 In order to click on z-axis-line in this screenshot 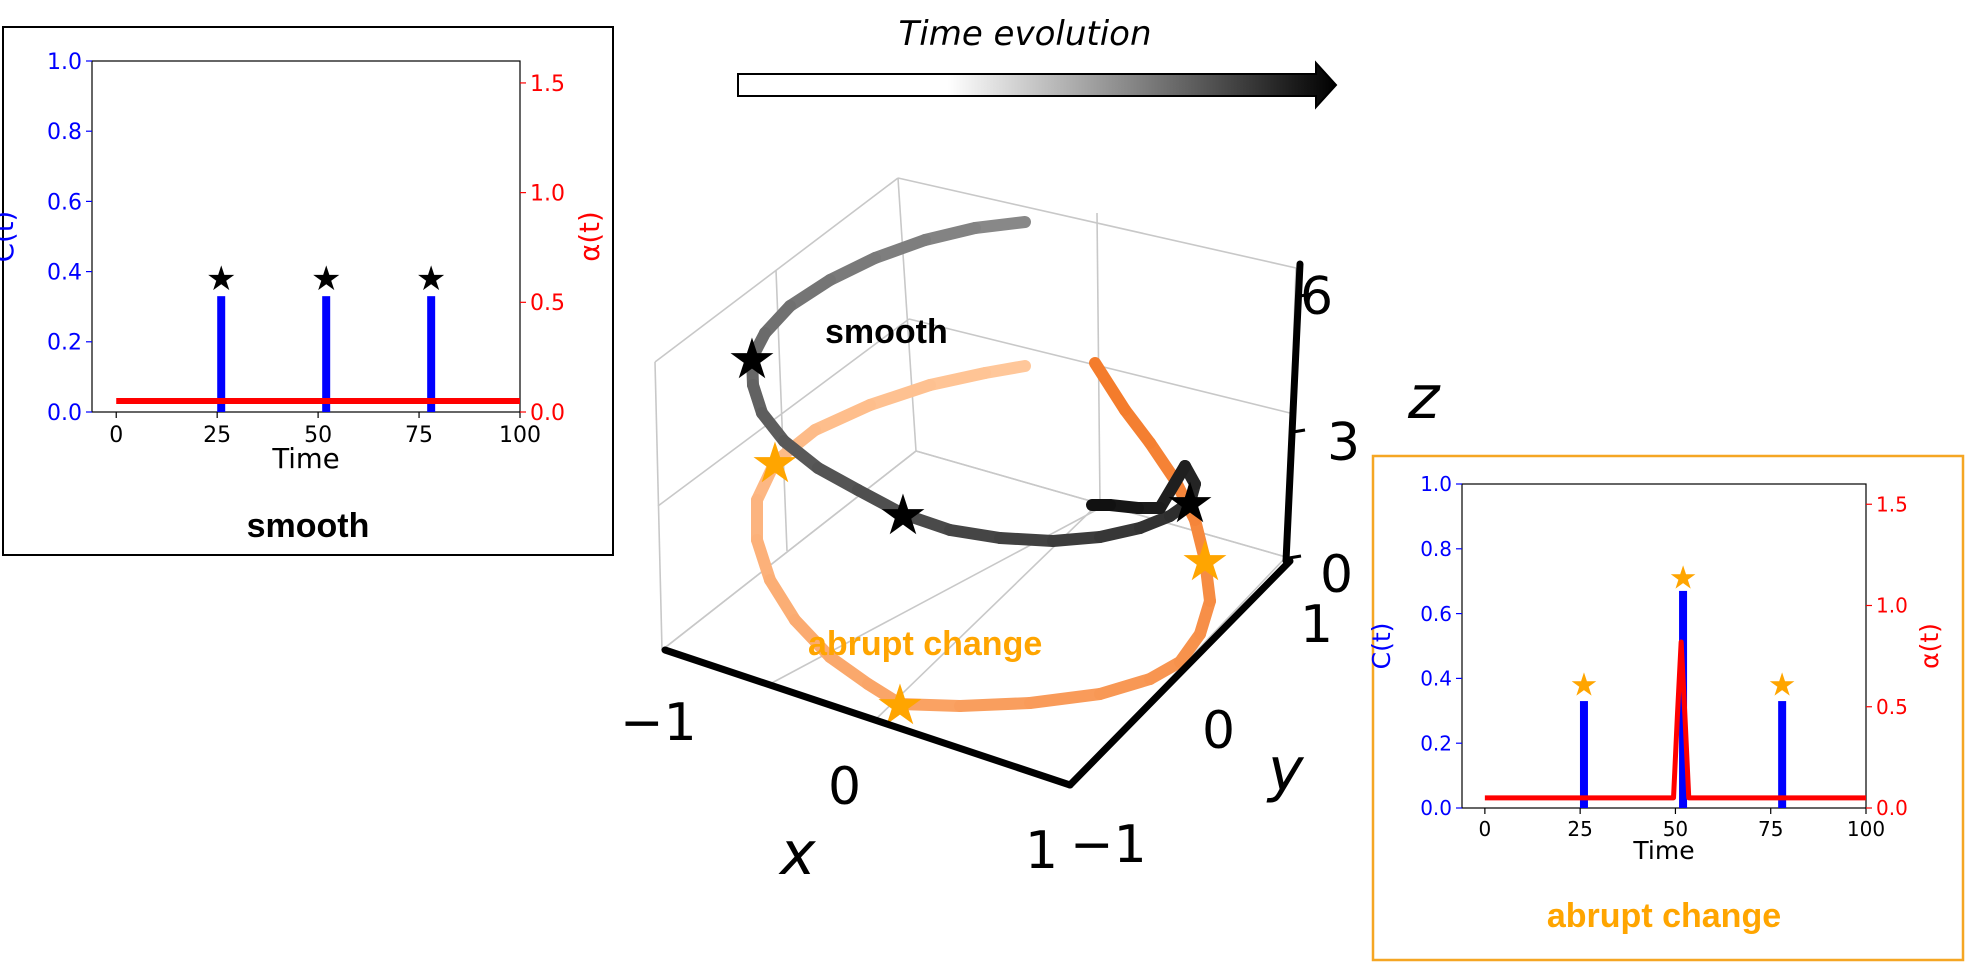, I will do `click(1293, 412)`.